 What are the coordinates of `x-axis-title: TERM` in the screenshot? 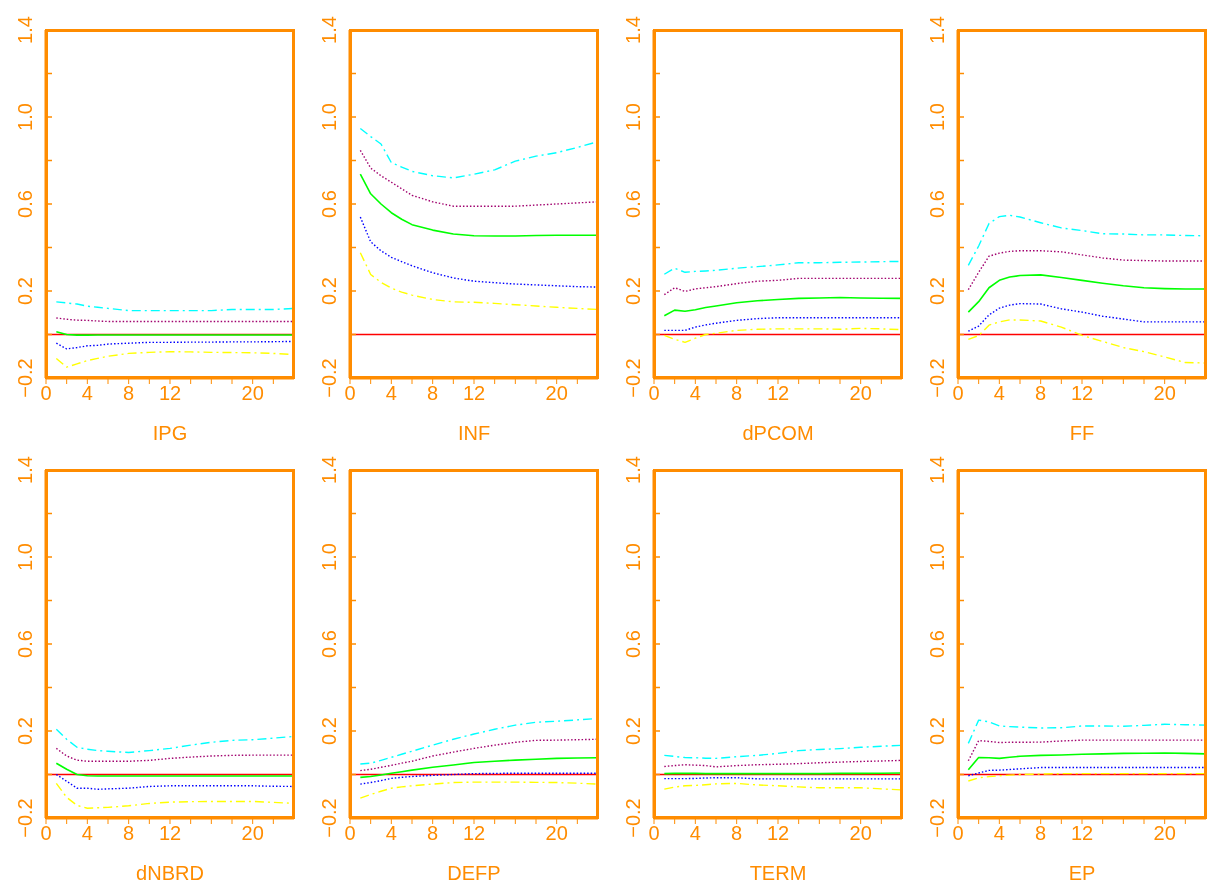 It's located at (778, 873).